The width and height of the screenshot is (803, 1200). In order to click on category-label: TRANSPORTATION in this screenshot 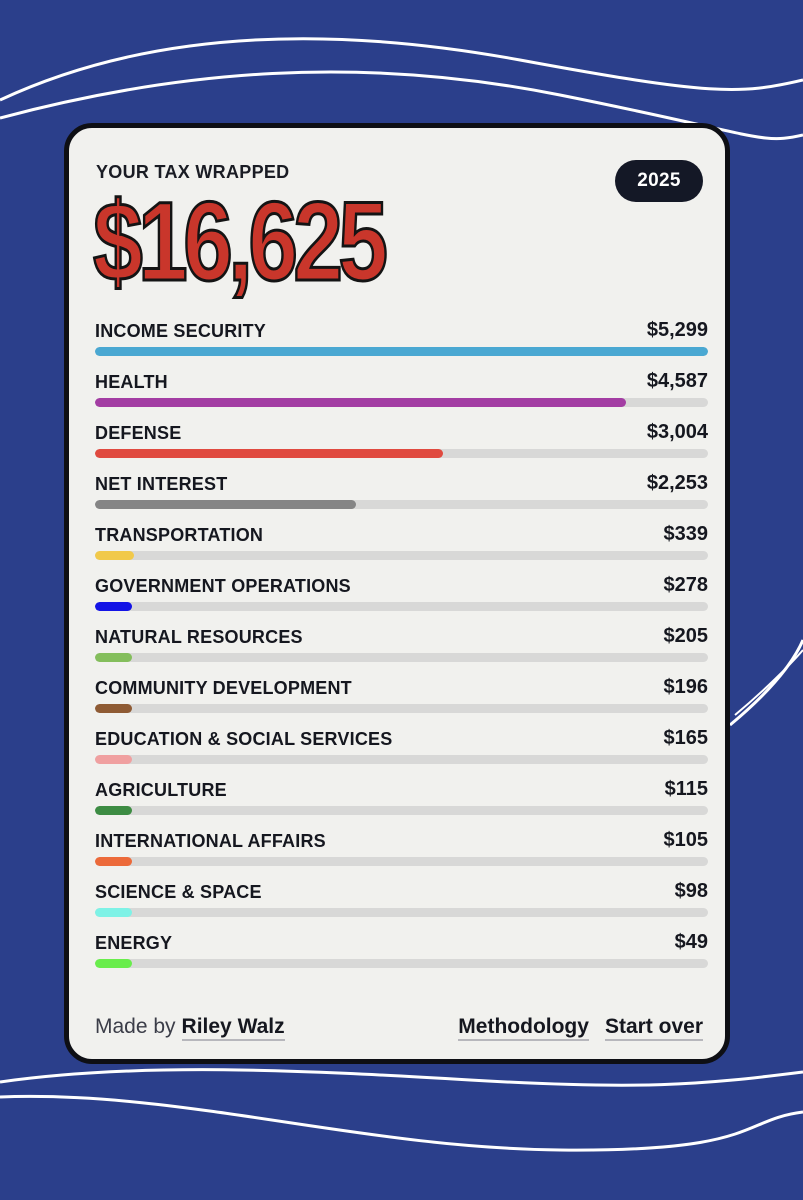, I will do `click(179, 535)`.